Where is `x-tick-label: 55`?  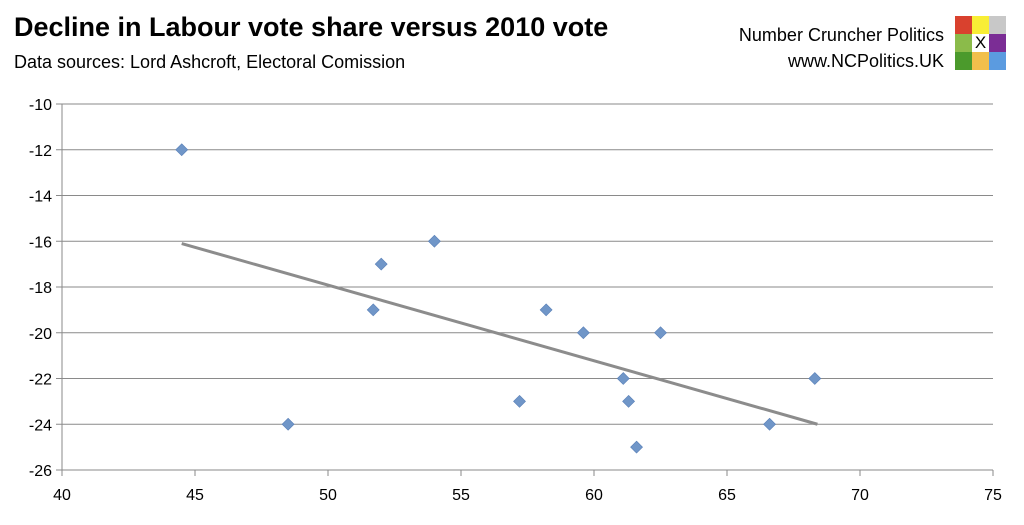 x-tick-label: 55 is located at coordinates (461, 495).